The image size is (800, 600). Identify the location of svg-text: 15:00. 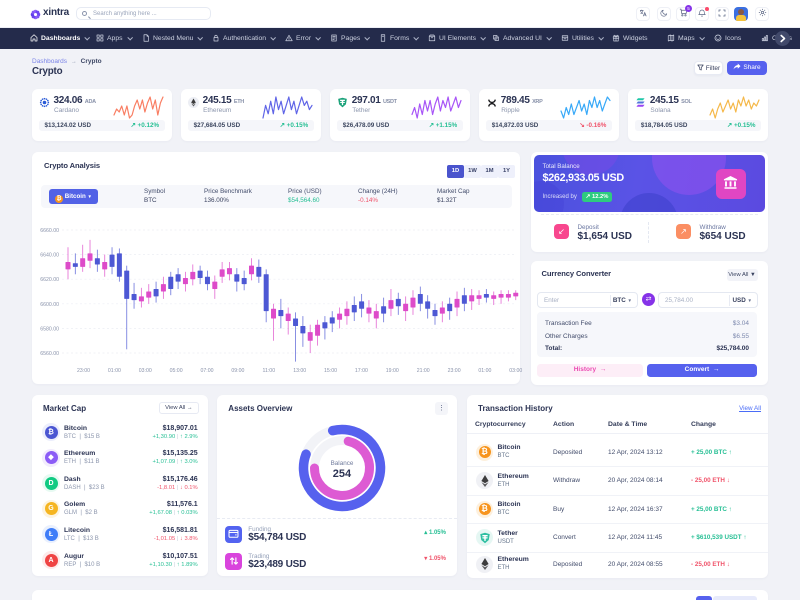
(330, 371).